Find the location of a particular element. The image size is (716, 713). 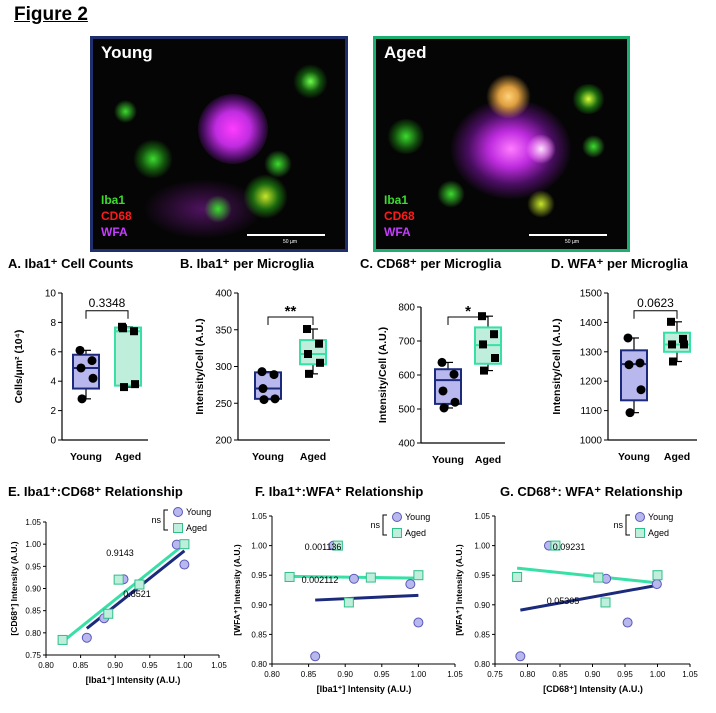

scale-bar is located at coordinates (568, 235).